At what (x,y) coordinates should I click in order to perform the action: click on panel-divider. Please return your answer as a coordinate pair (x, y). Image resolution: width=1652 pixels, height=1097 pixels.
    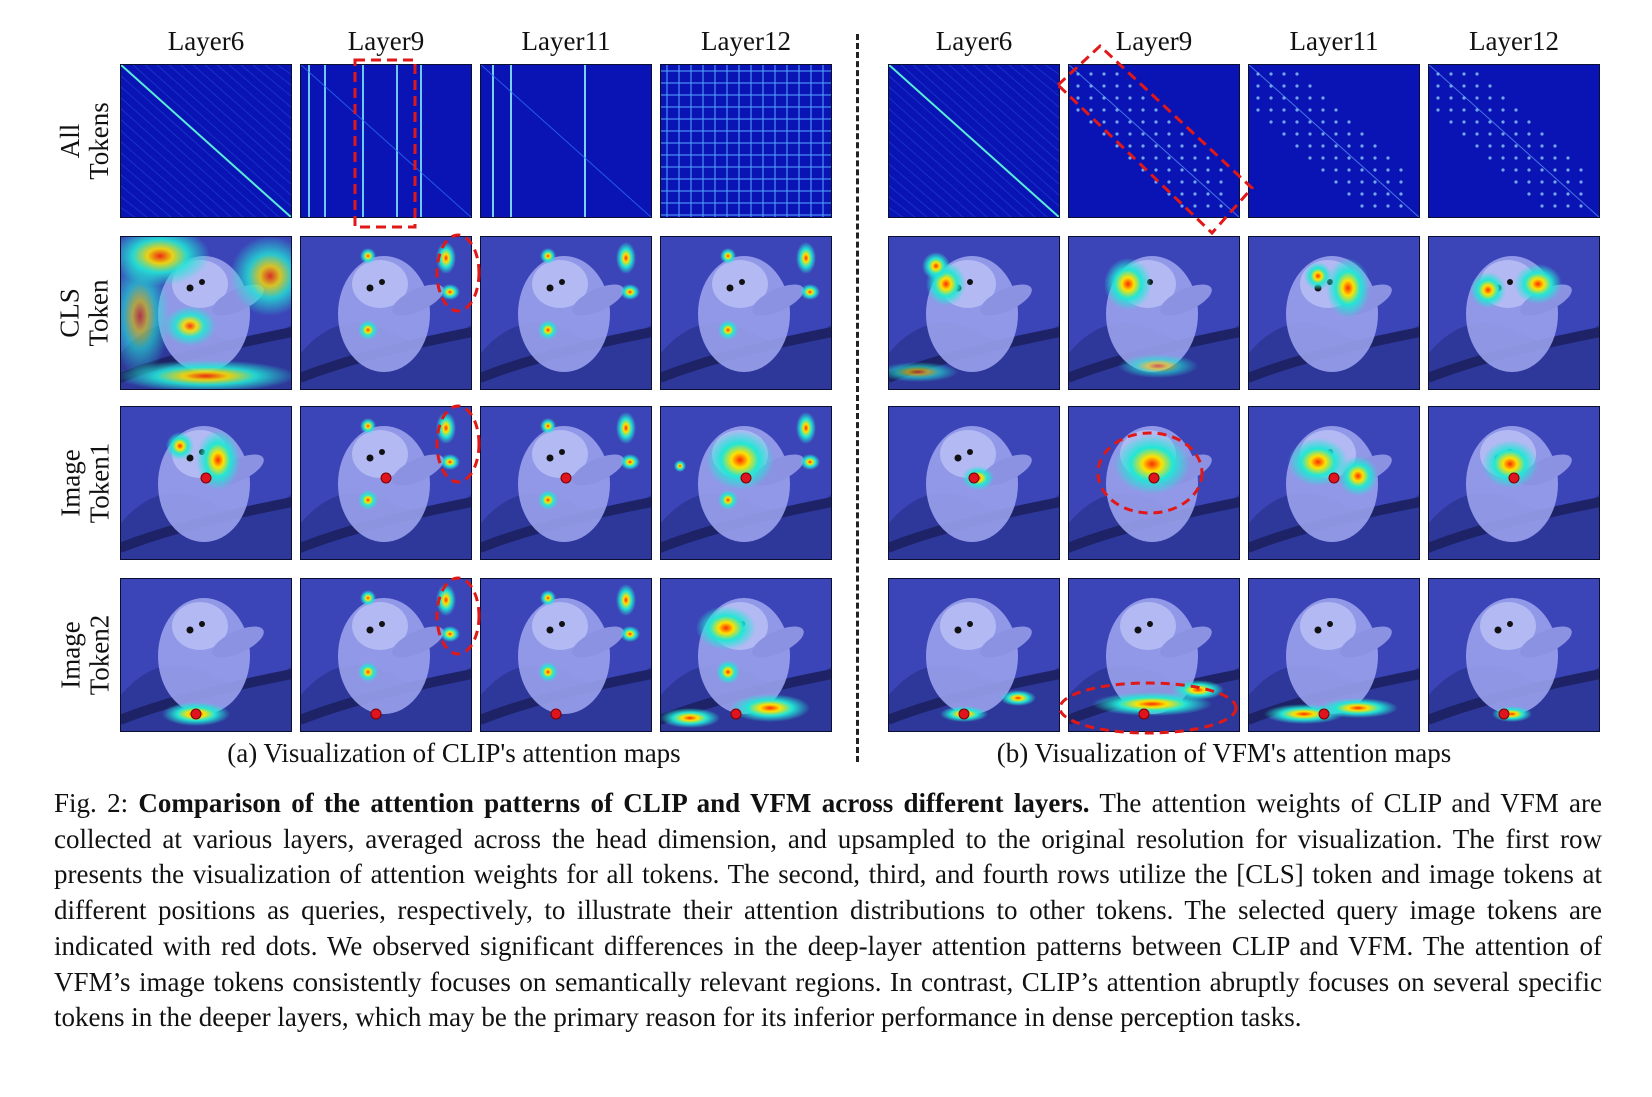
    Looking at the image, I should click on (857, 398).